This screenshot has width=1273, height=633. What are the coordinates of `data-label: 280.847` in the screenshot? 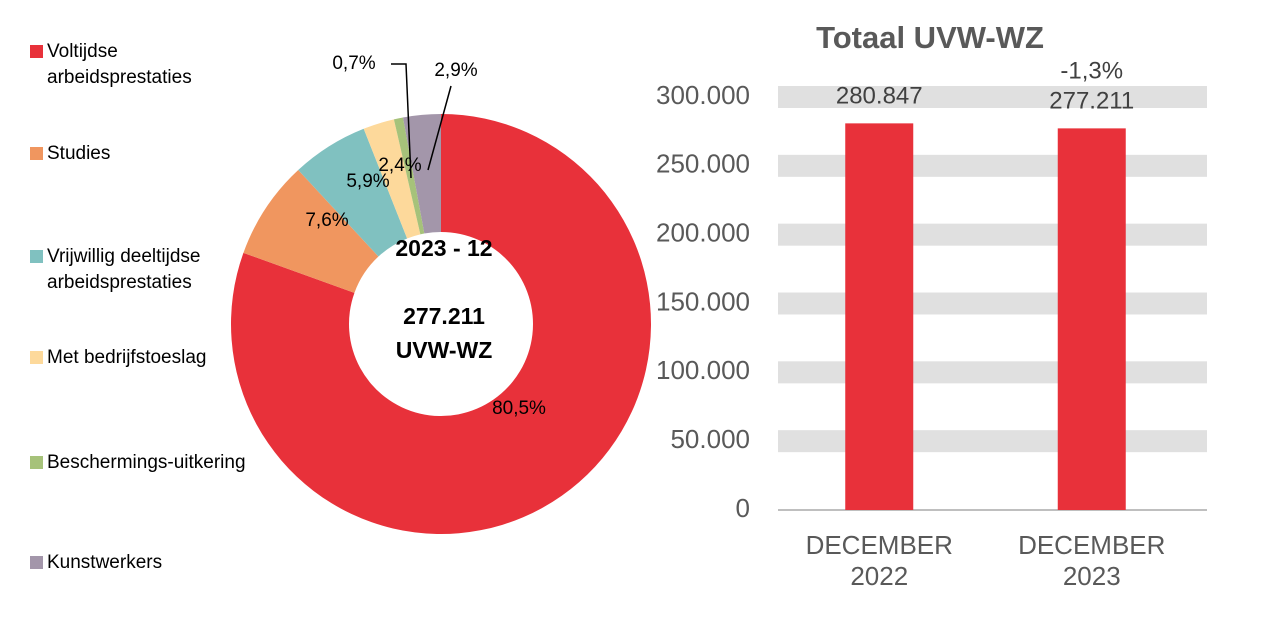 It's located at (879, 96).